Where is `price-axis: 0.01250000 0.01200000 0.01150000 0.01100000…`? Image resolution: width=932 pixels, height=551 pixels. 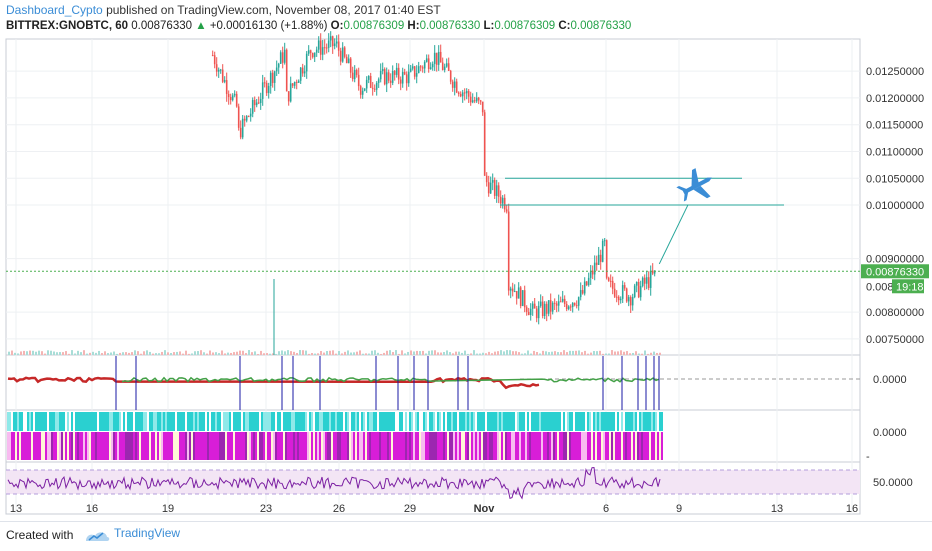 price-axis: 0.01250000 0.01200000 0.01150000 0.01100000… is located at coordinates (895, 277).